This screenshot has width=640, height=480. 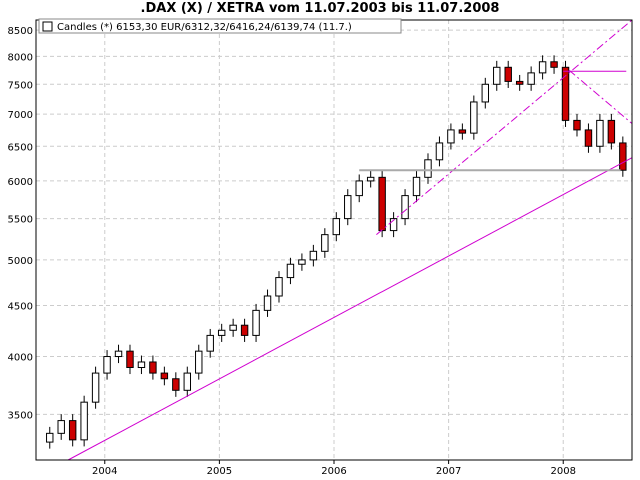 What do you see at coordinates (20, 261) in the screenshot?
I see `y-tick-label: 5000` at bounding box center [20, 261].